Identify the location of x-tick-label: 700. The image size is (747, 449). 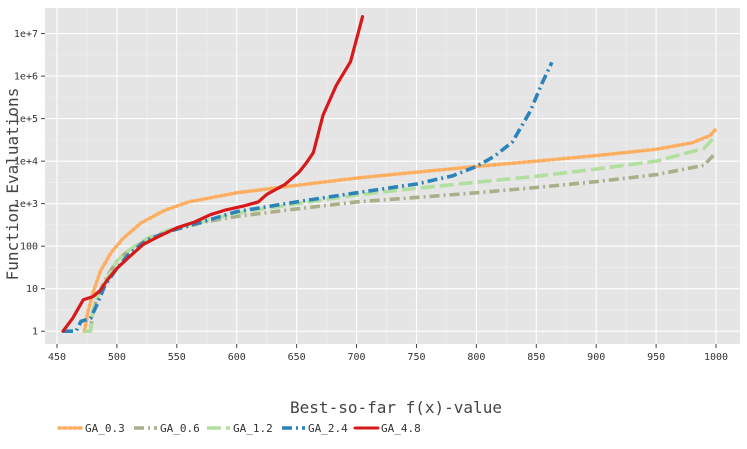
(357, 357).